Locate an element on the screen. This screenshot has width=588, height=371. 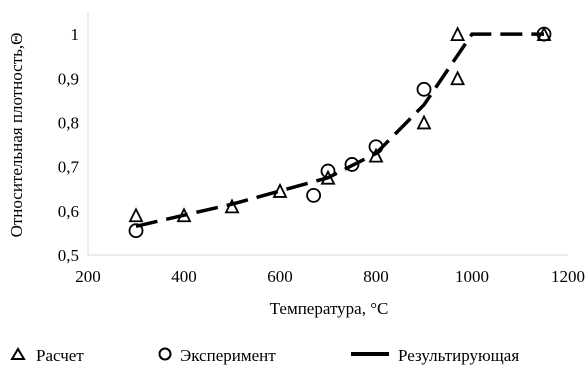
x-tick-label: 1000 is located at coordinates (472, 276).